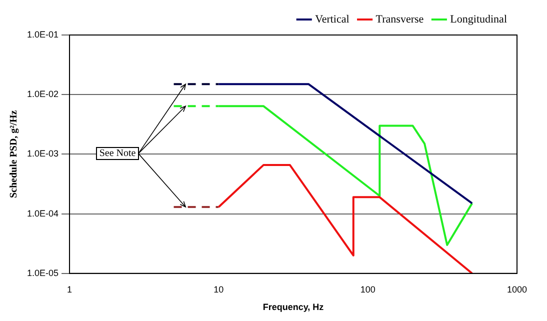 Image resolution: width=547 pixels, height=321 pixels. I want to click on x-tick-label: 100, so click(368, 289).